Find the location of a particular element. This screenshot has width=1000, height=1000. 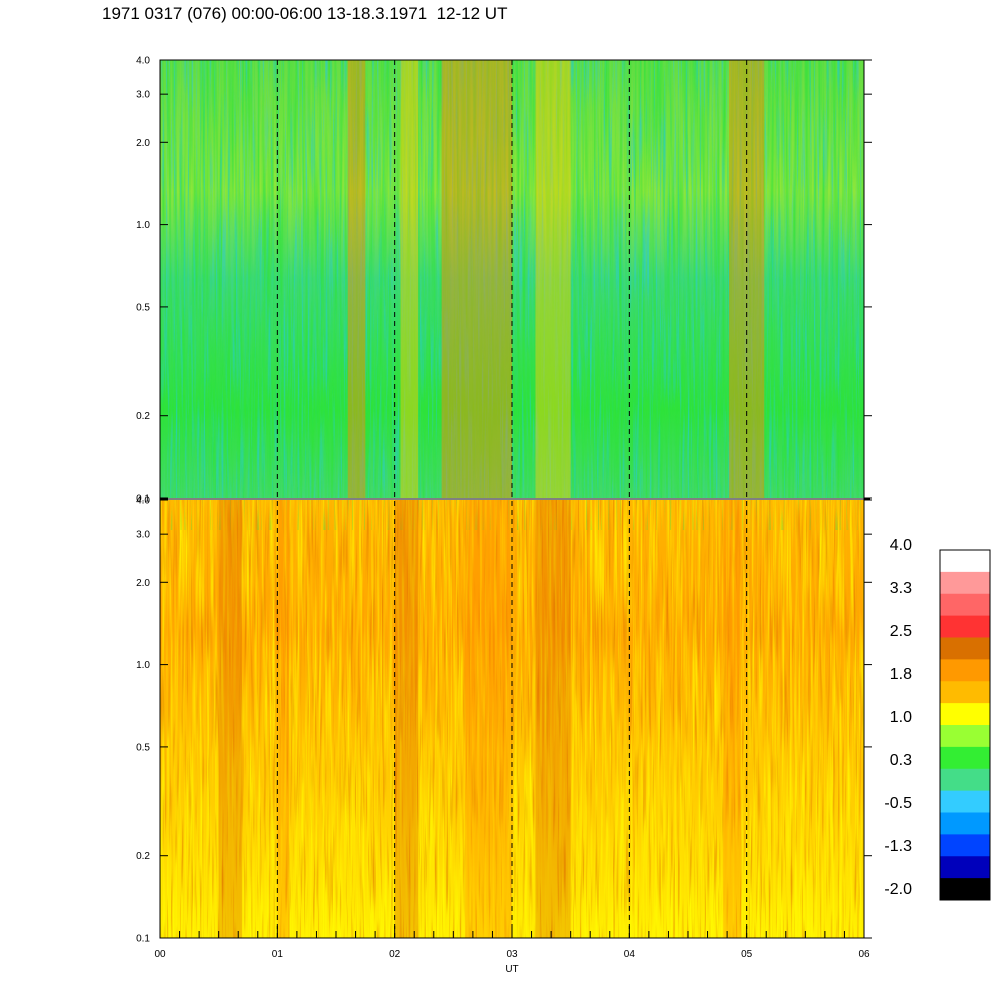

colorbar-label: 0.3 is located at coordinates (901, 760).